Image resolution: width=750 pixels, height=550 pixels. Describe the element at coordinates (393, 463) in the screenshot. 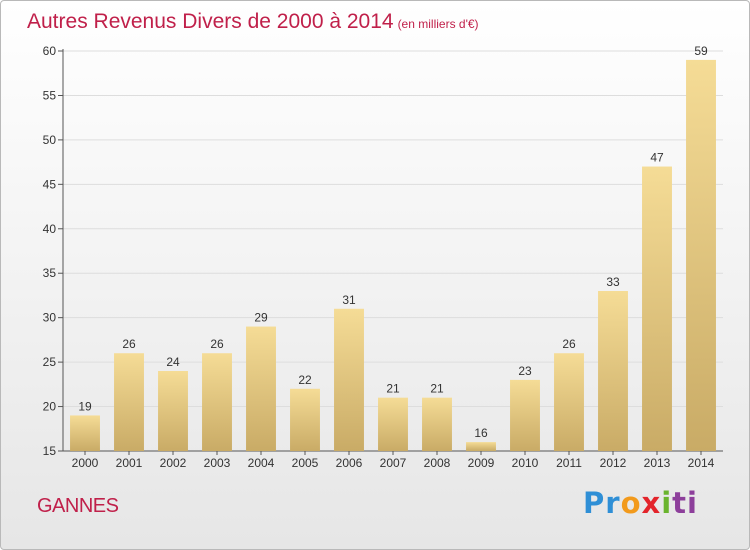

I see `x-tick-label: 2007` at that location.